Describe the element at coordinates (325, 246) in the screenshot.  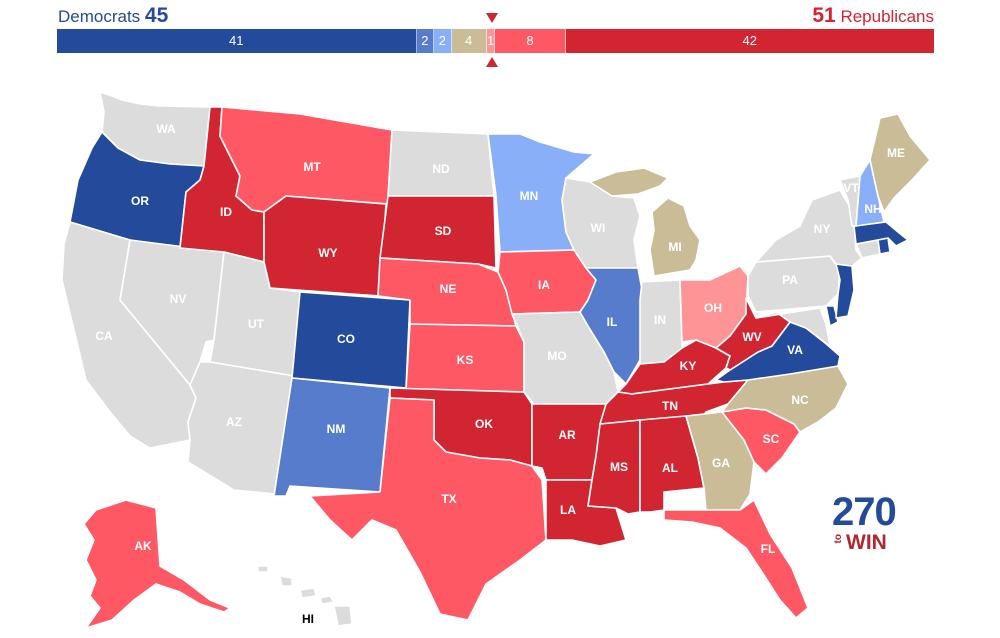
I see `state-wy` at that location.